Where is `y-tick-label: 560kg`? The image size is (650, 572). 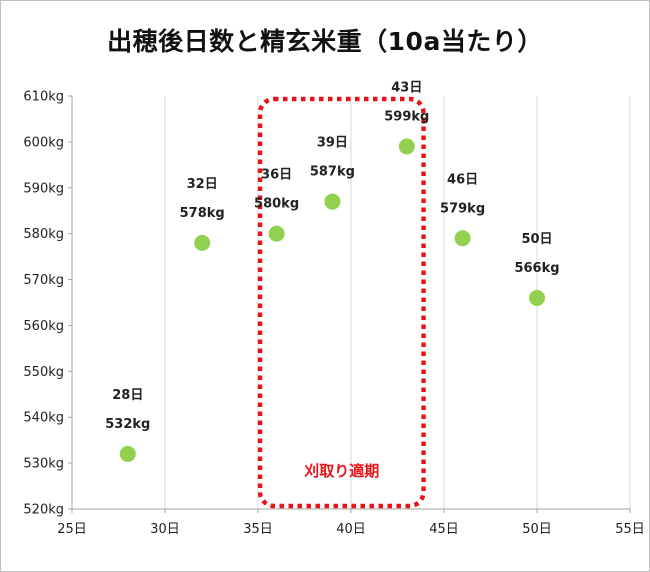
y-tick-label: 560kg is located at coordinates (43, 326).